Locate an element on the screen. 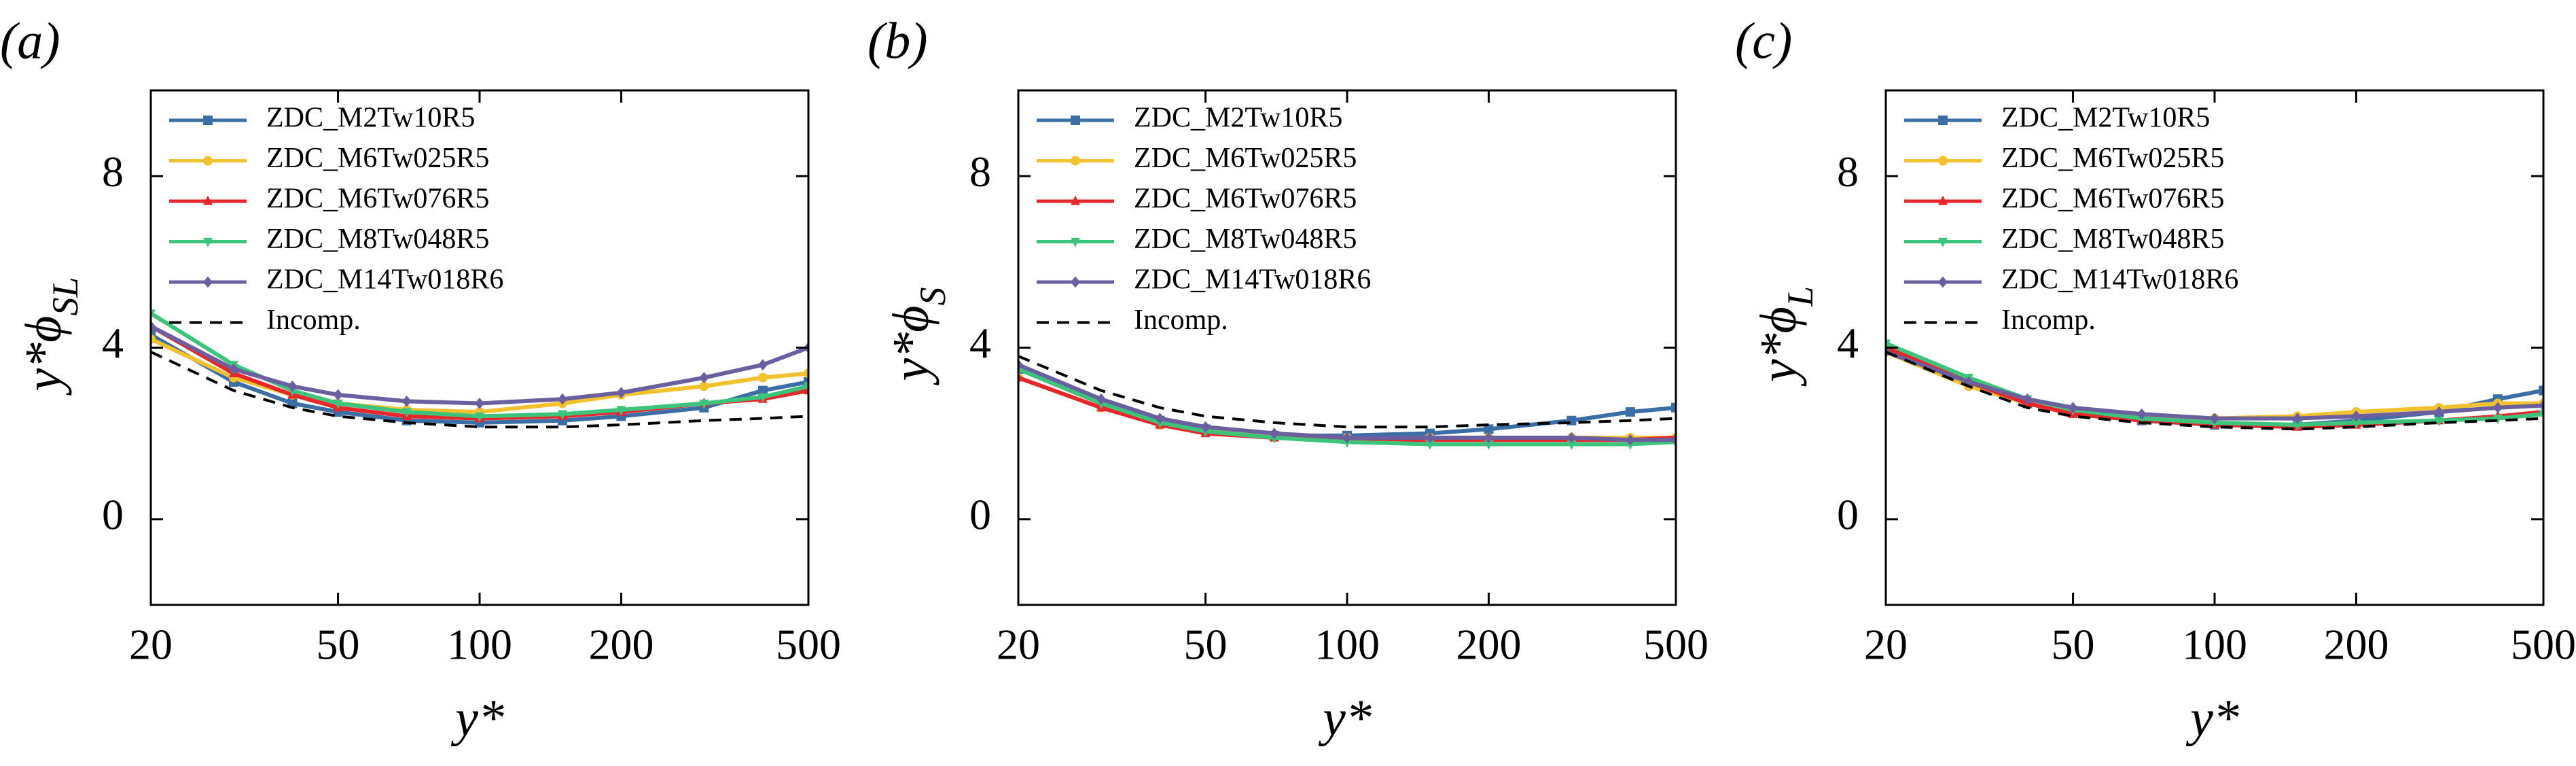 The width and height of the screenshot is (2576, 766). y-tick-label: 0 is located at coordinates (980, 515).